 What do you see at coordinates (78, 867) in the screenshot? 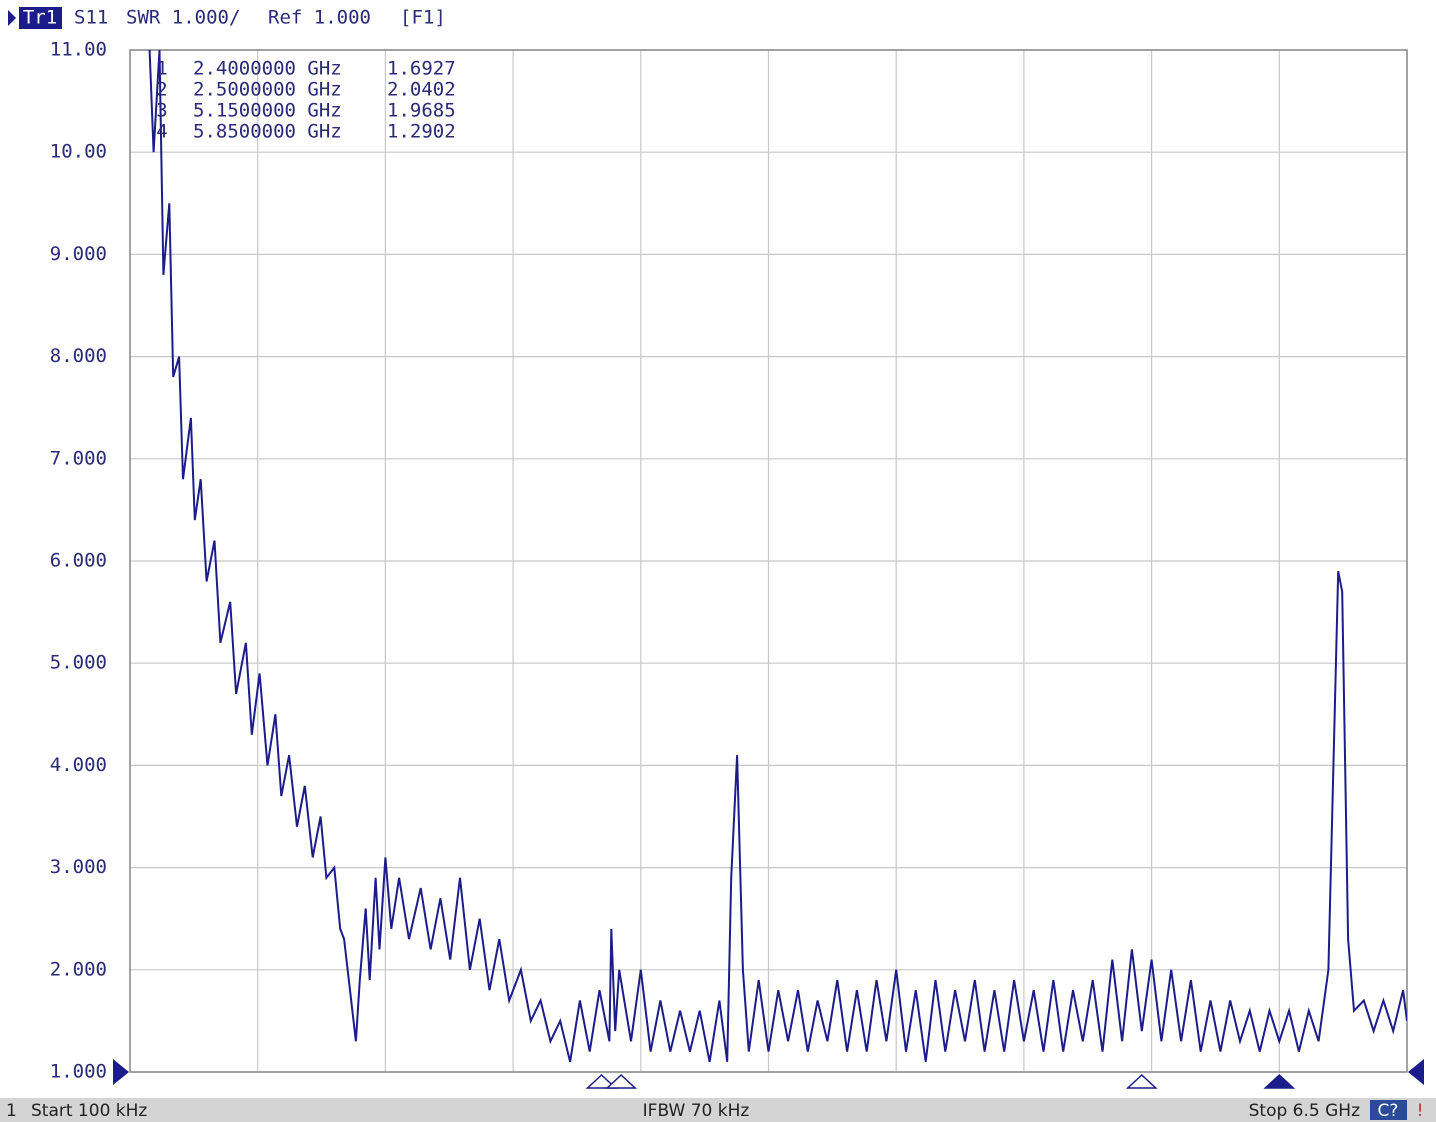
I see `y-tick-label: 3.000` at bounding box center [78, 867].